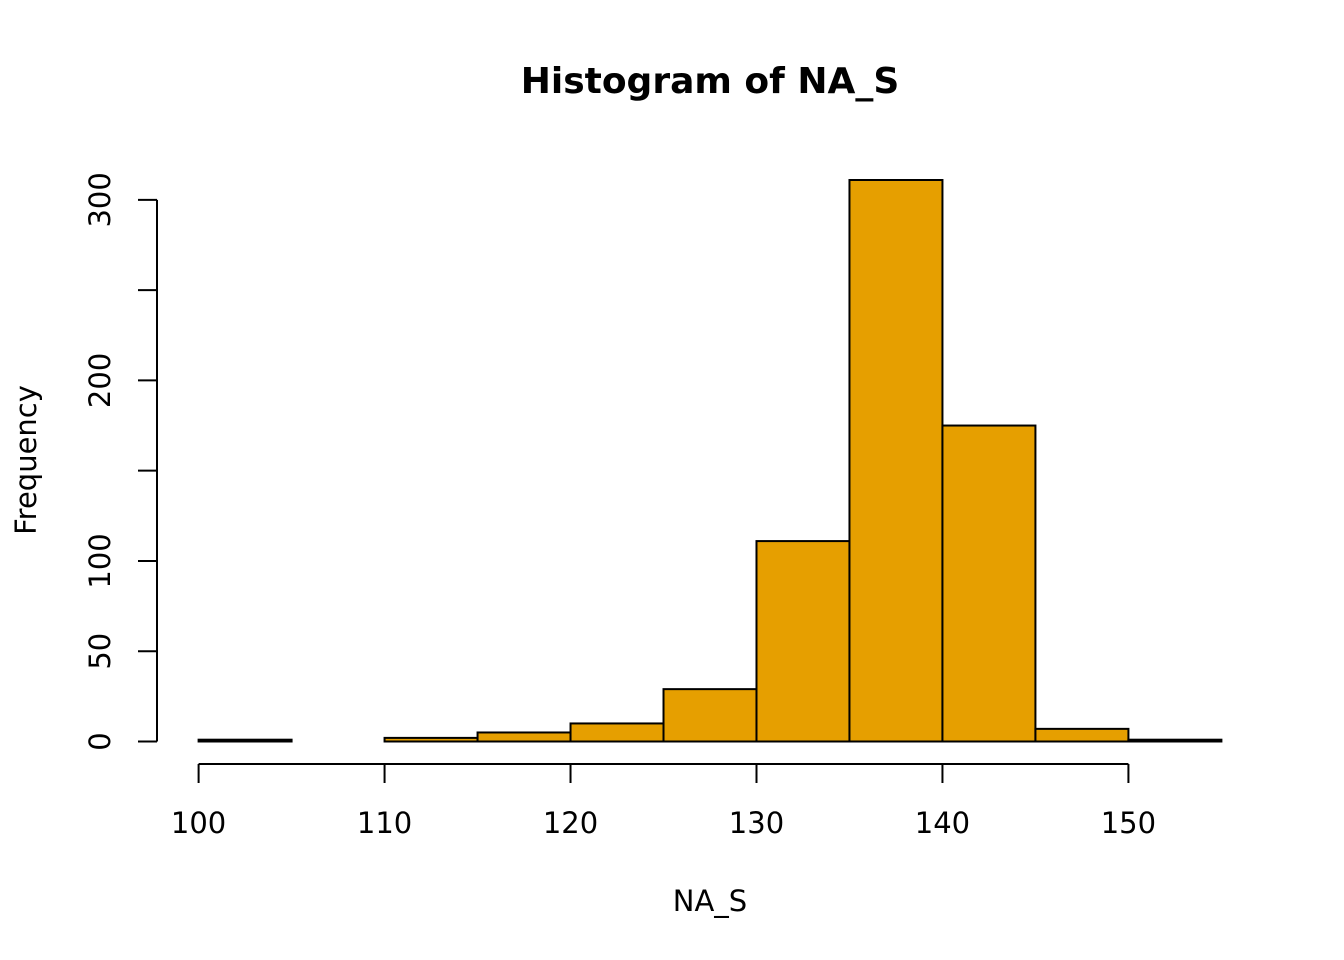 The image size is (1344, 960). I want to click on y-axis: 0 50 100 200 300, so click(120, 461).